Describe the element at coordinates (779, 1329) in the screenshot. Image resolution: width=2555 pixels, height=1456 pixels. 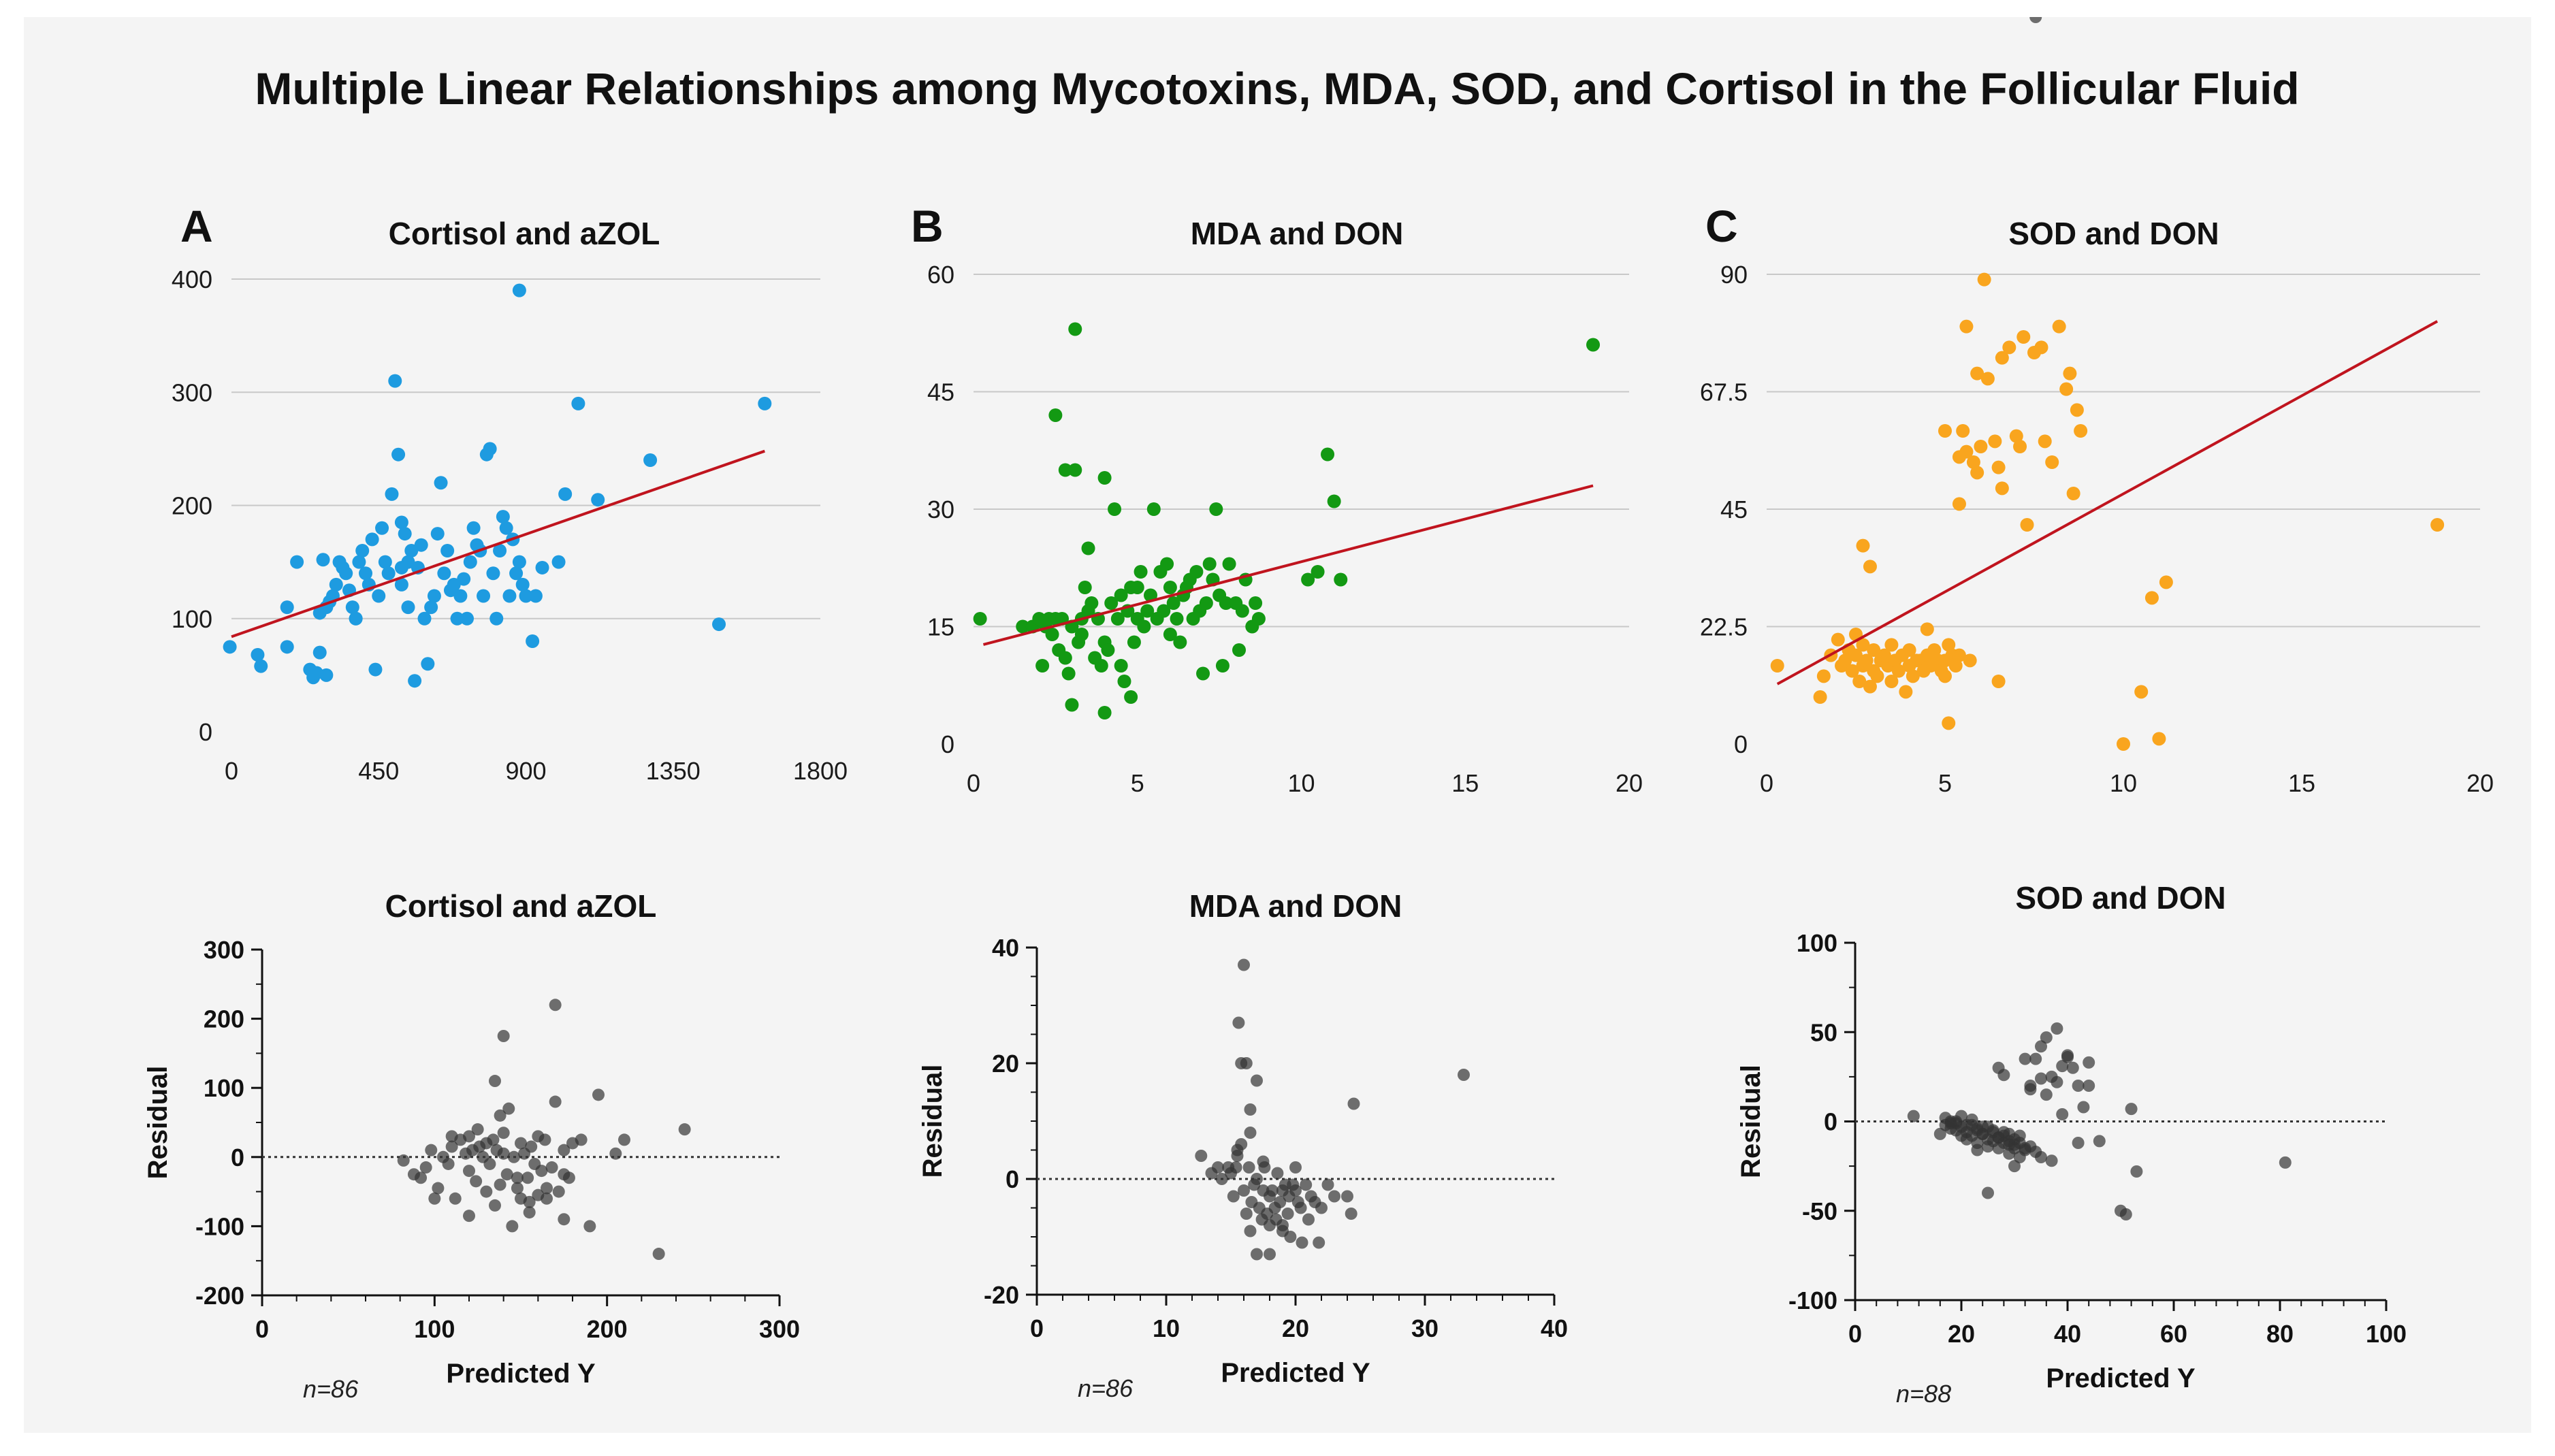
I see `x-tick-label: 300` at that location.